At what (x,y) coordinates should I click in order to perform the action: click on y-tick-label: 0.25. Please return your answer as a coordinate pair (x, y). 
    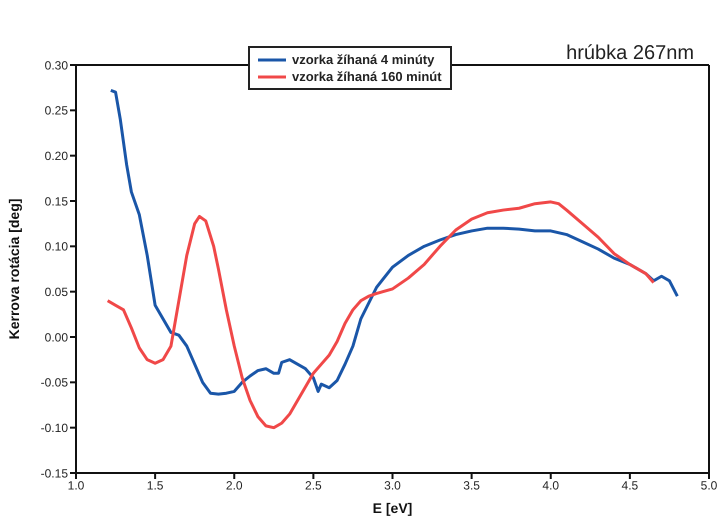
    Looking at the image, I should click on (56, 111).